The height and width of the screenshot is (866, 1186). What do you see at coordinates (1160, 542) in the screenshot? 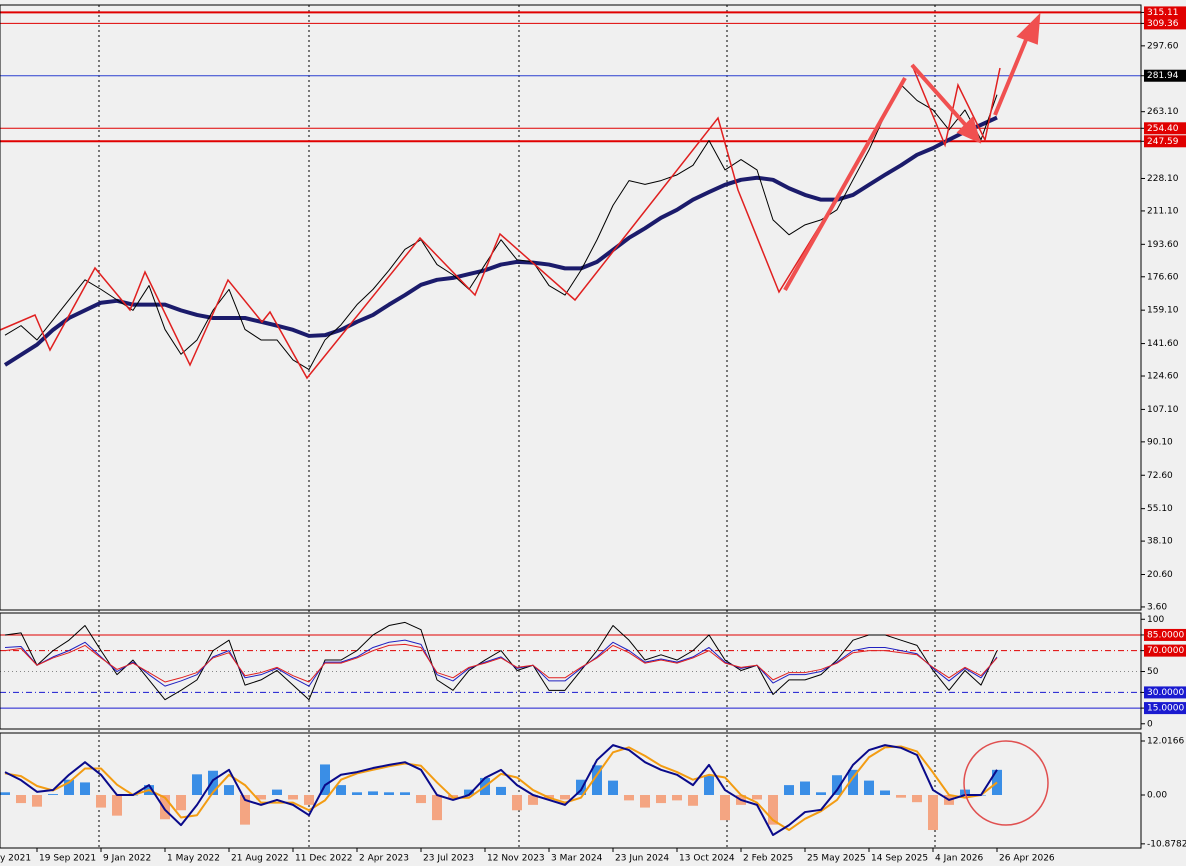
I see `y-tick-label: 38.10` at bounding box center [1160, 542].